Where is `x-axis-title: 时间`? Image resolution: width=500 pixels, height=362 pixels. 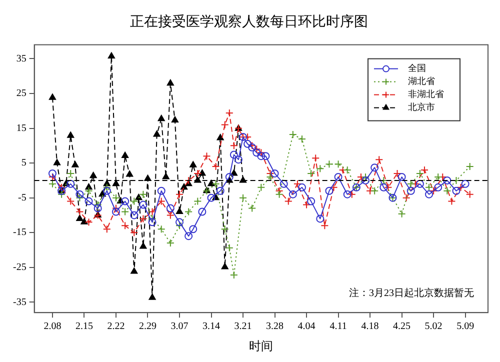
x-axis-title: 时间 is located at coordinates (261, 345).